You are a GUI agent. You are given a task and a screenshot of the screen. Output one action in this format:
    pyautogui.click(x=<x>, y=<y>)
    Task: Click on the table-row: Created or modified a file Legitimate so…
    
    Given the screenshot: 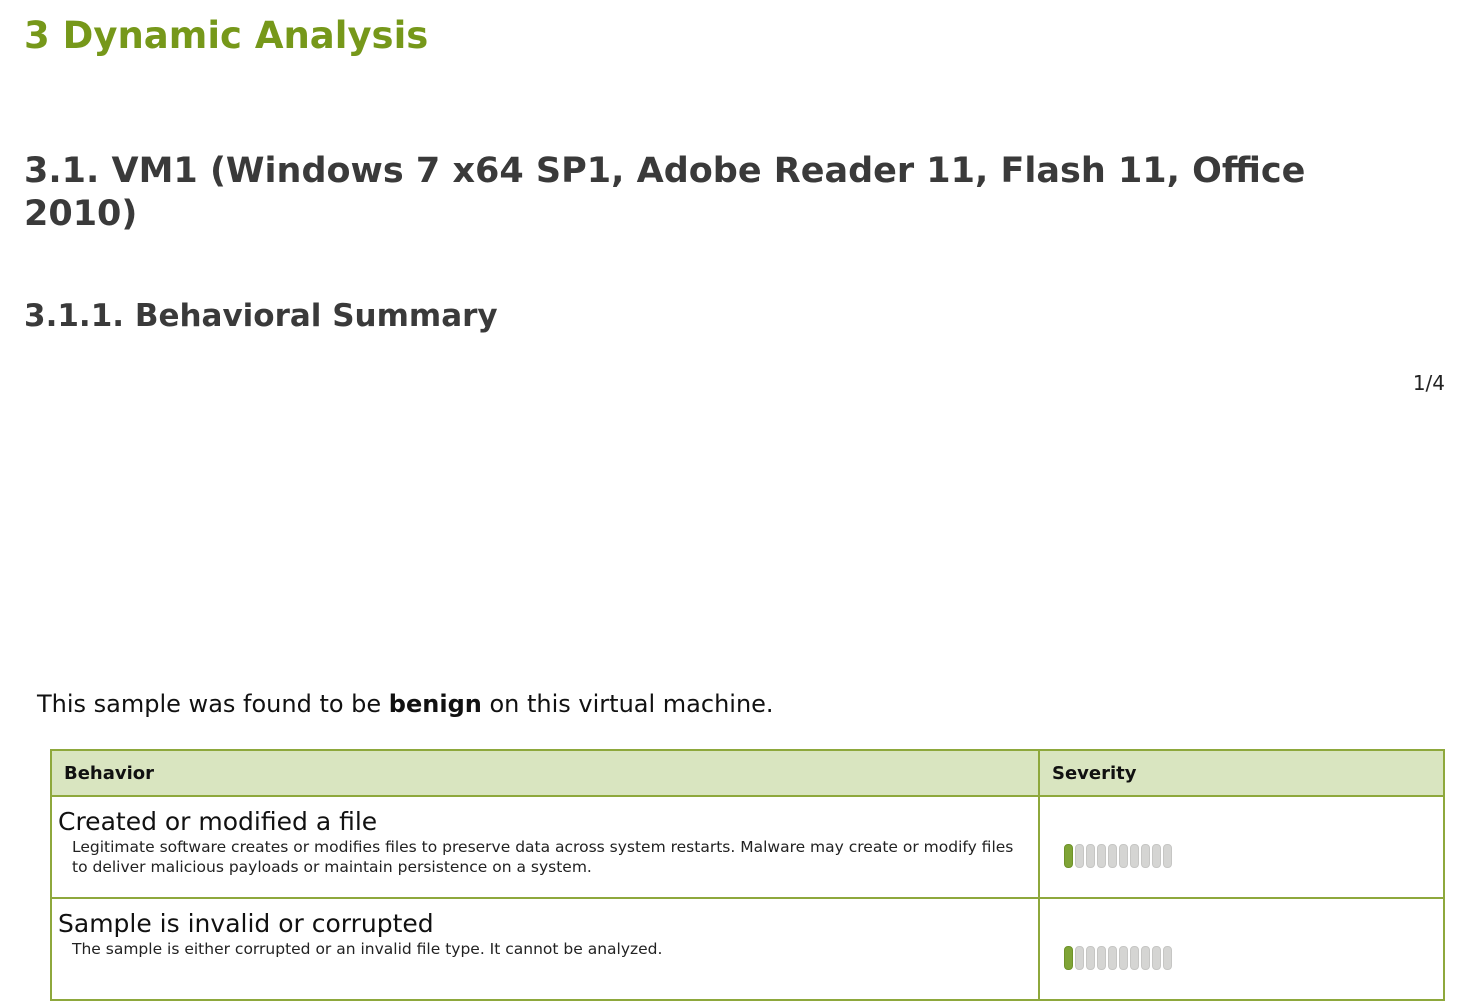 What is the action you would take?
    pyautogui.click(x=747, y=847)
    